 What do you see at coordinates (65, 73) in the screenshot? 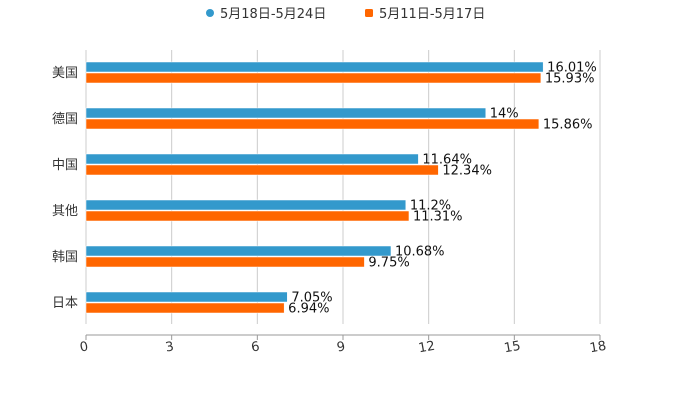
I see `category-label: 美国` at bounding box center [65, 73].